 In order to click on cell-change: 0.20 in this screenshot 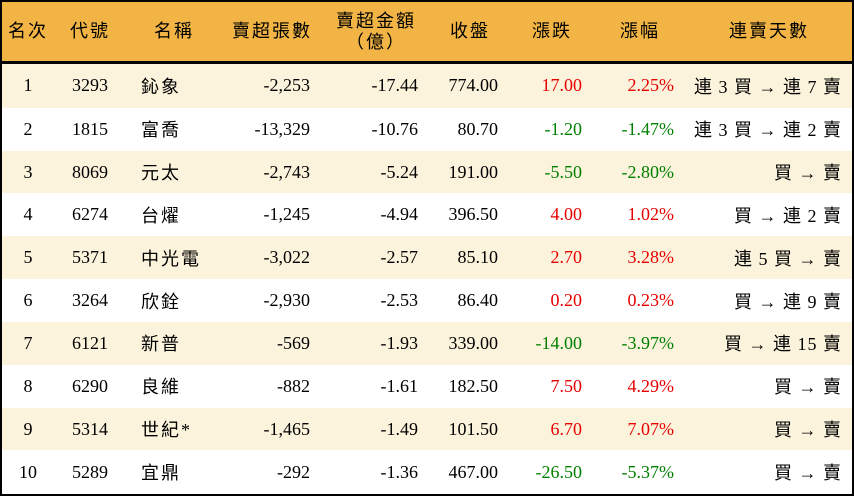, I will do `click(566, 300)`.